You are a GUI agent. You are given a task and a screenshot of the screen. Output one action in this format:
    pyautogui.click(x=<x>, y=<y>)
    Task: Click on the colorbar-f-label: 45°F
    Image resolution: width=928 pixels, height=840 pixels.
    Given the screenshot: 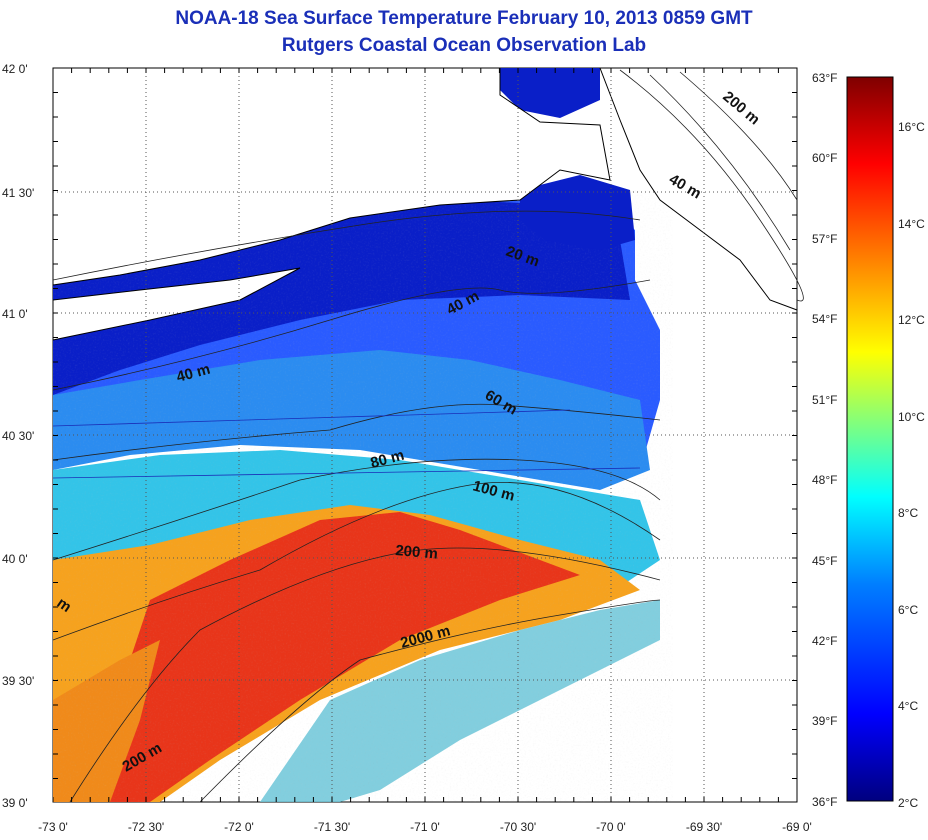 What is the action you would take?
    pyautogui.click(x=825, y=561)
    